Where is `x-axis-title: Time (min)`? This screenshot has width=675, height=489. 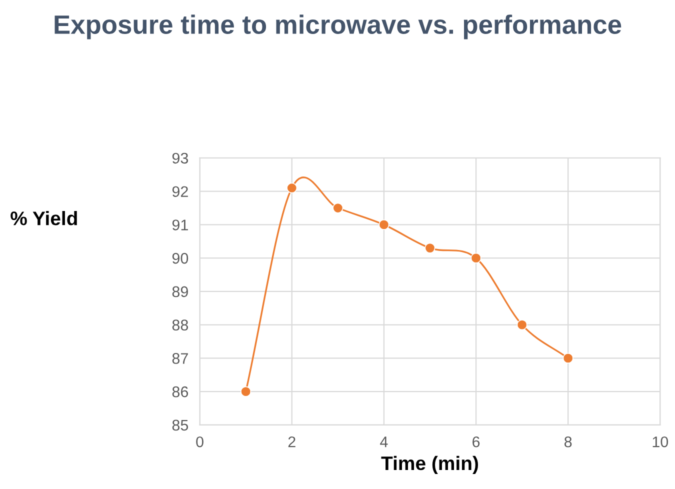
x-axis-title: Time (min) is located at coordinates (429, 465).